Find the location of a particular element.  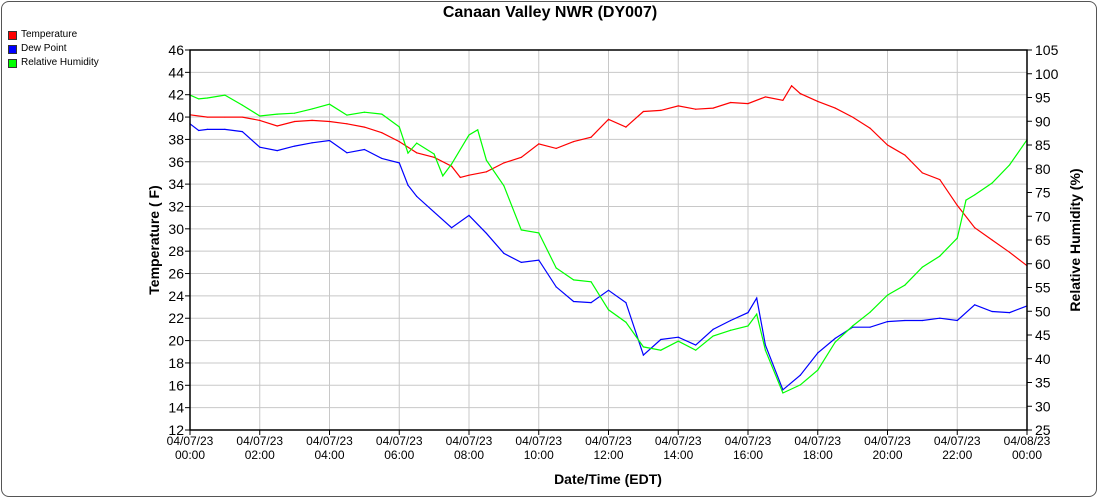

y-tick-label: 36 is located at coordinates (176, 162).